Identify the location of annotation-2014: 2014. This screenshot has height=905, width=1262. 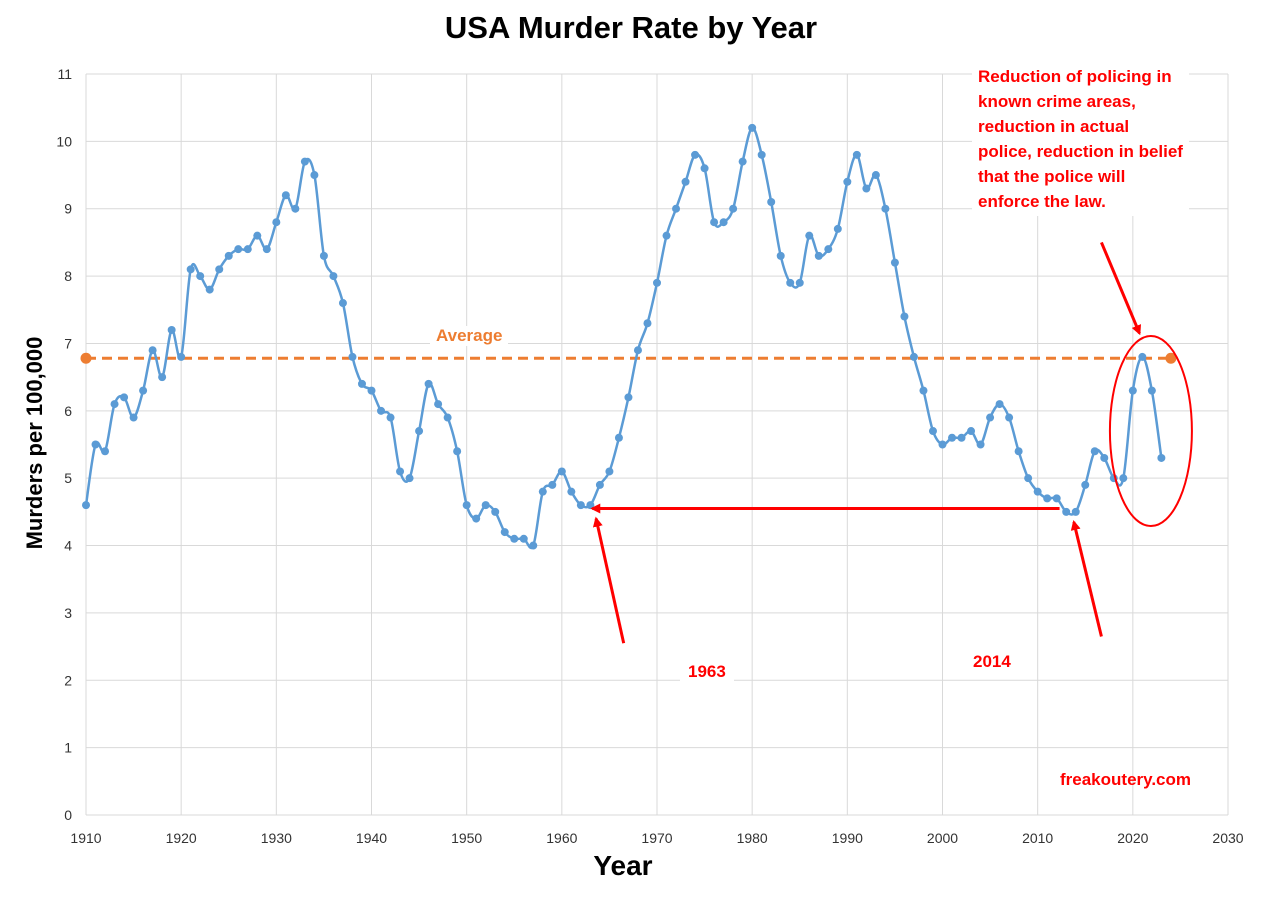
(992, 662).